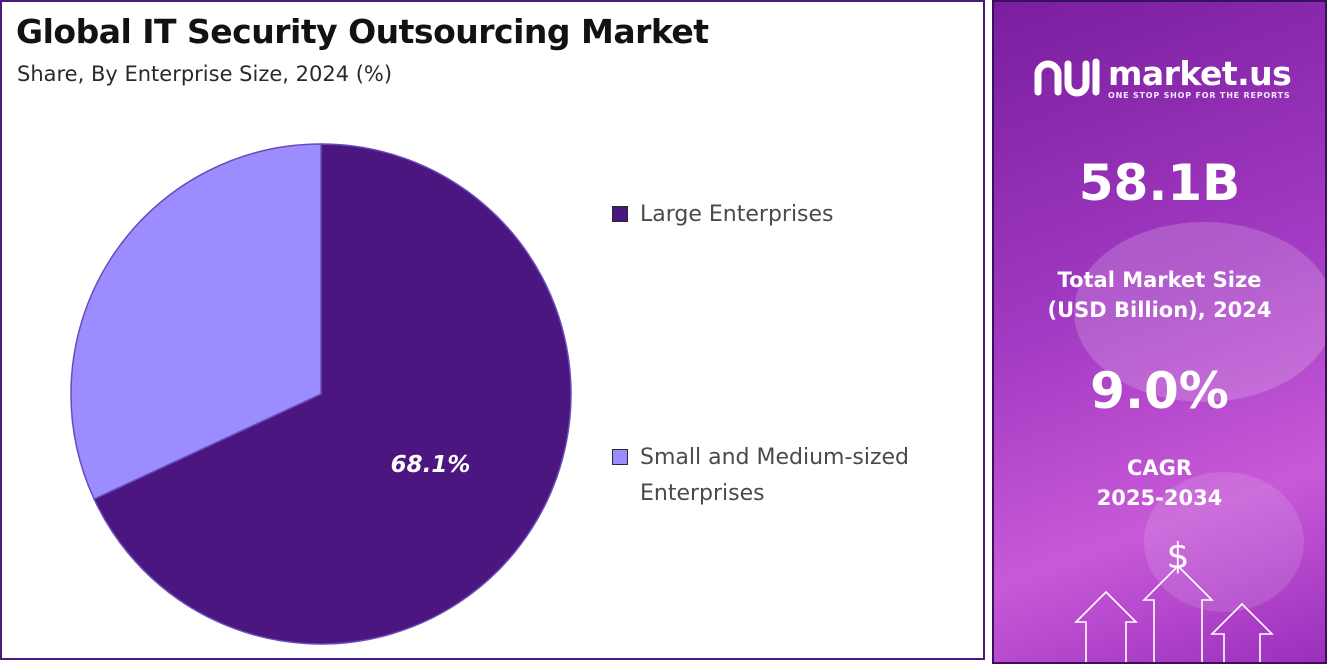 This screenshot has height=664, width=1327. I want to click on brand-tagline: ONE STOP SHOP FOR THE REPORTS, so click(1199, 95).